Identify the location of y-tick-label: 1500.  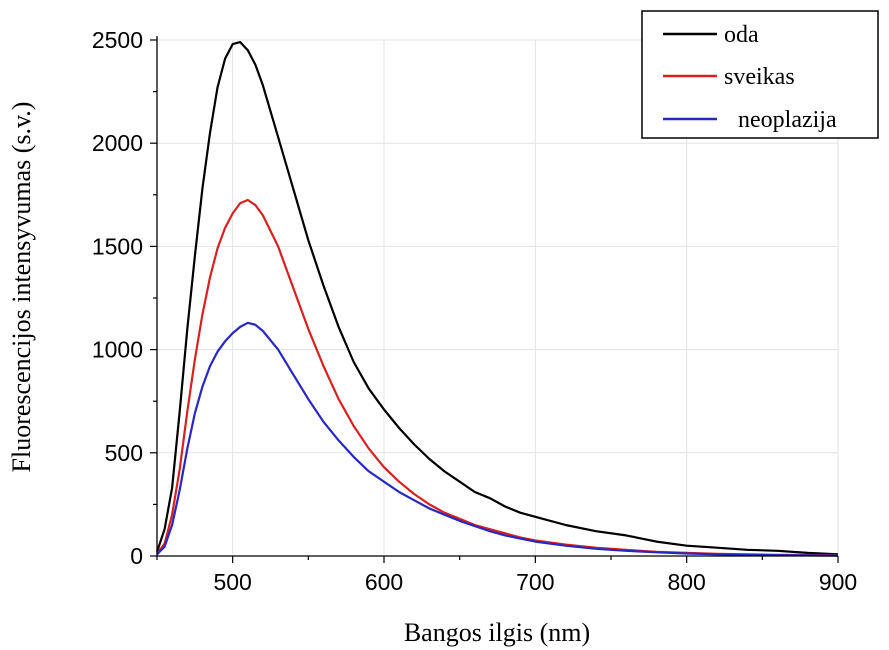
(117, 246).